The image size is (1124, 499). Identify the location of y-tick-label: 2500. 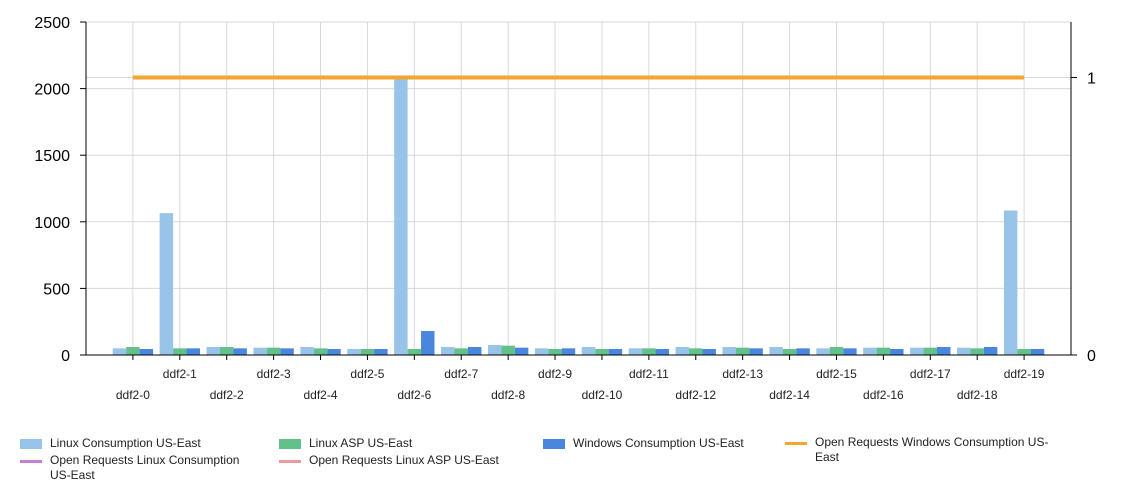
(52, 23).